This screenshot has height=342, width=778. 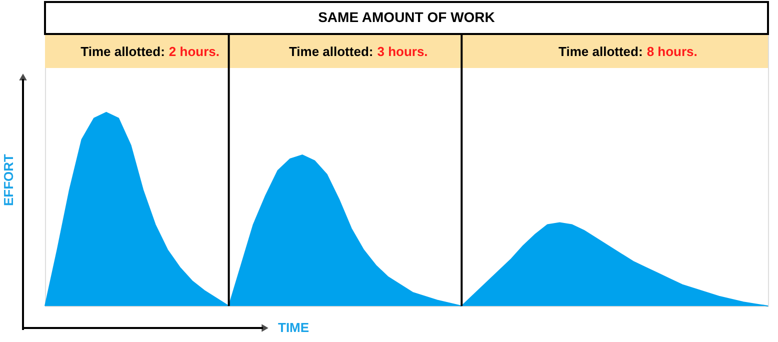 What do you see at coordinates (628, 51) in the screenshot?
I see `text: Time allotted: 8 hours.` at bounding box center [628, 51].